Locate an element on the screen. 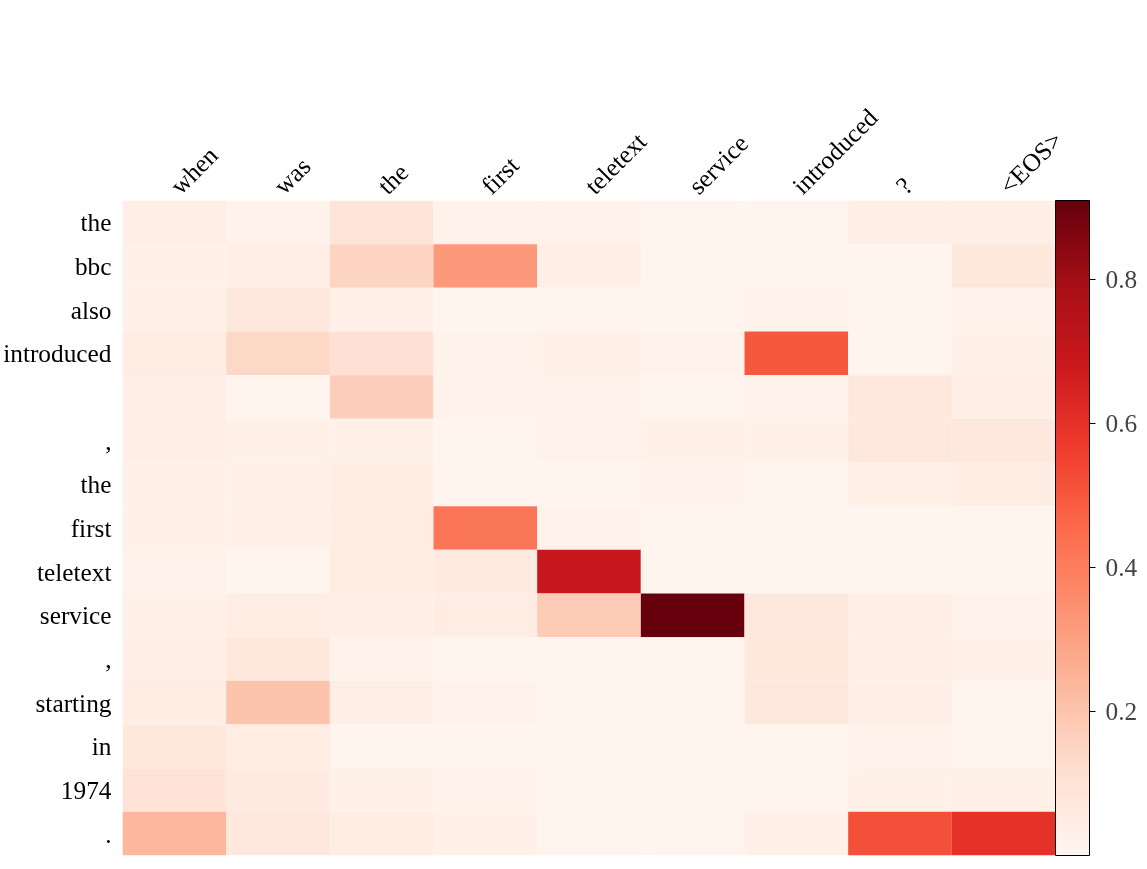 This screenshot has width=1147, height=869. y-tick-label: starting is located at coordinates (73, 702).